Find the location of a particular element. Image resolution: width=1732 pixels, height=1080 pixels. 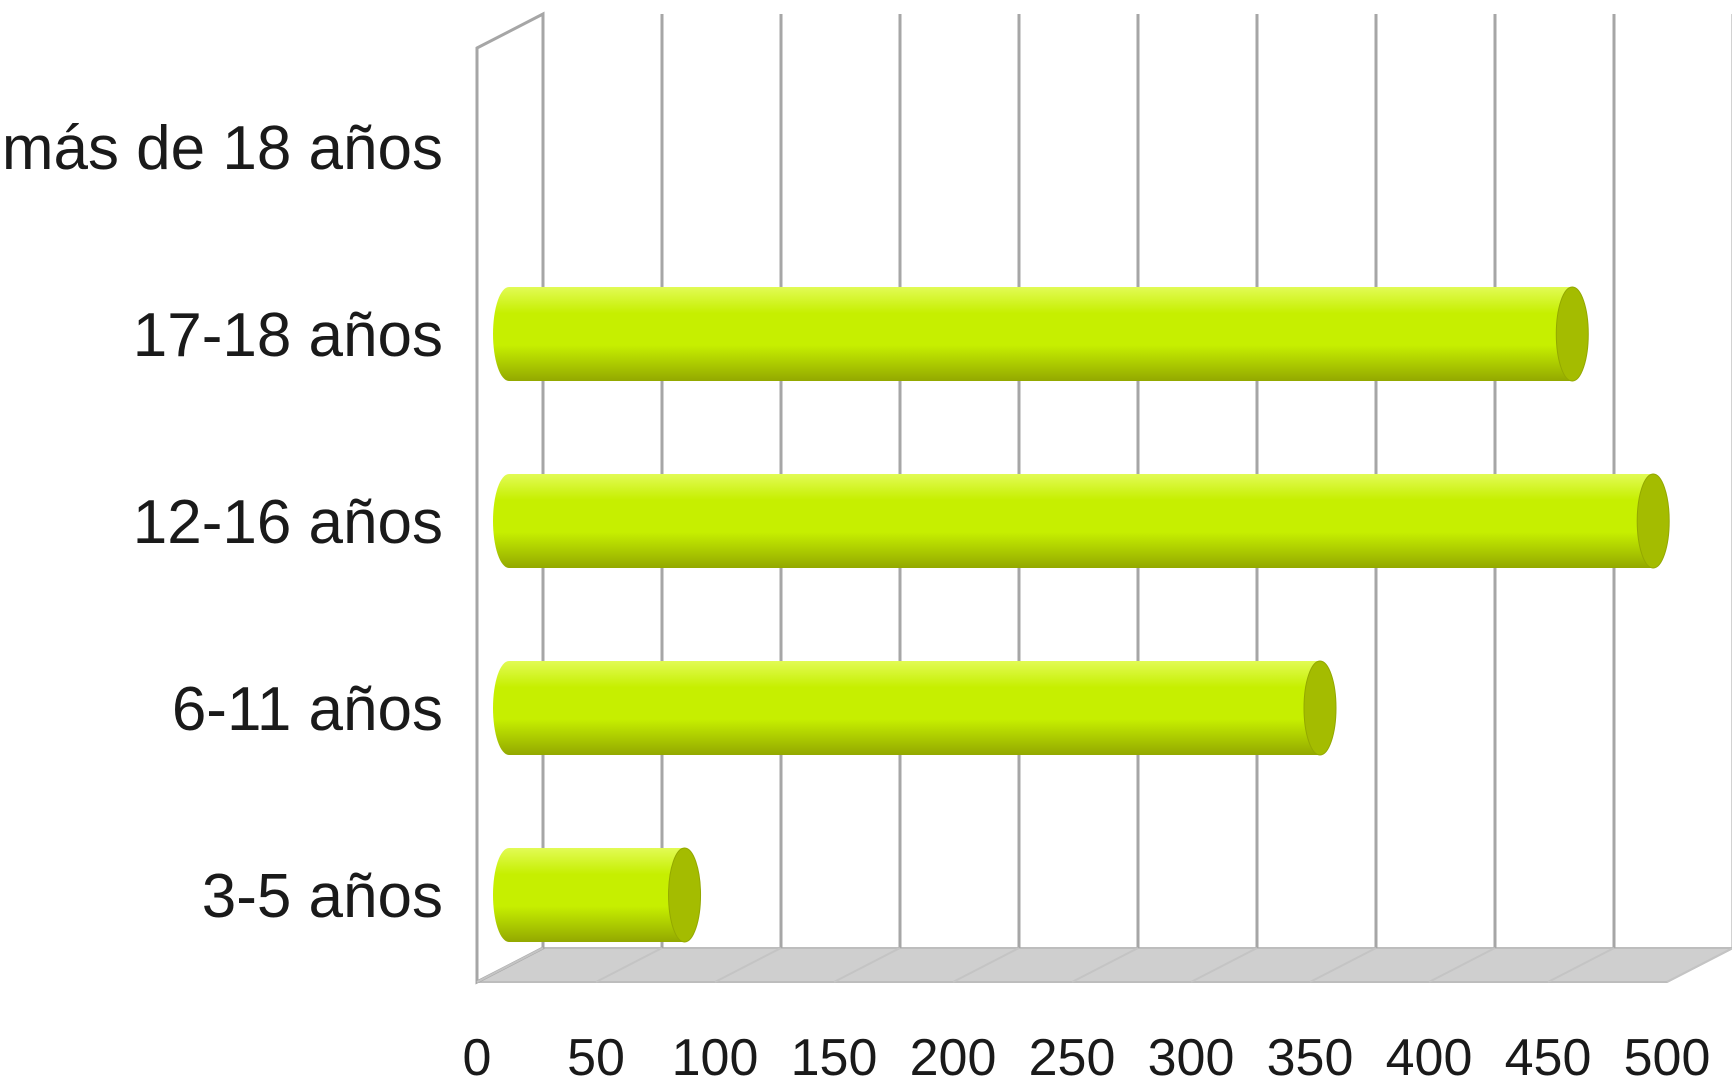

category-label: 3-5 años is located at coordinates (322, 896).